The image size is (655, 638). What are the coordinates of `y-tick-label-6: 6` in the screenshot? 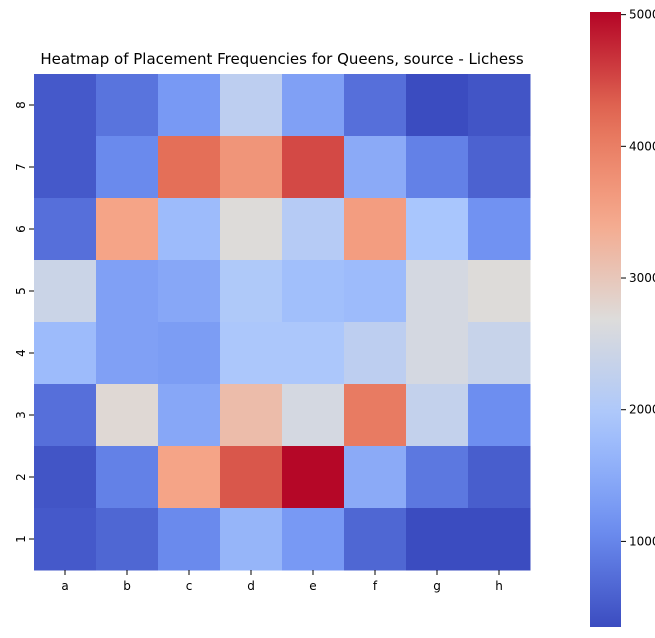 It's located at (21, 229).